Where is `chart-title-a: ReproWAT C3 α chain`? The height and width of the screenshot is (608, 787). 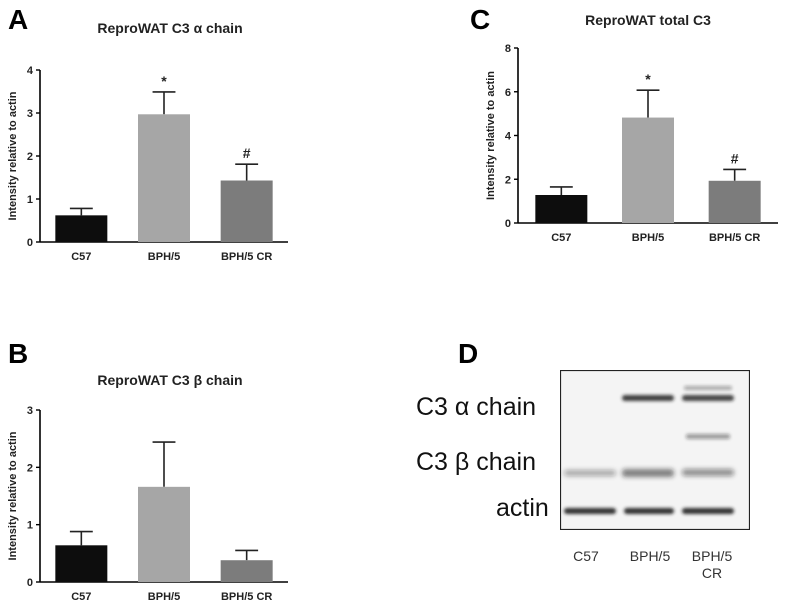
chart-title-a: ReproWAT C3 α chain is located at coordinates (169, 28).